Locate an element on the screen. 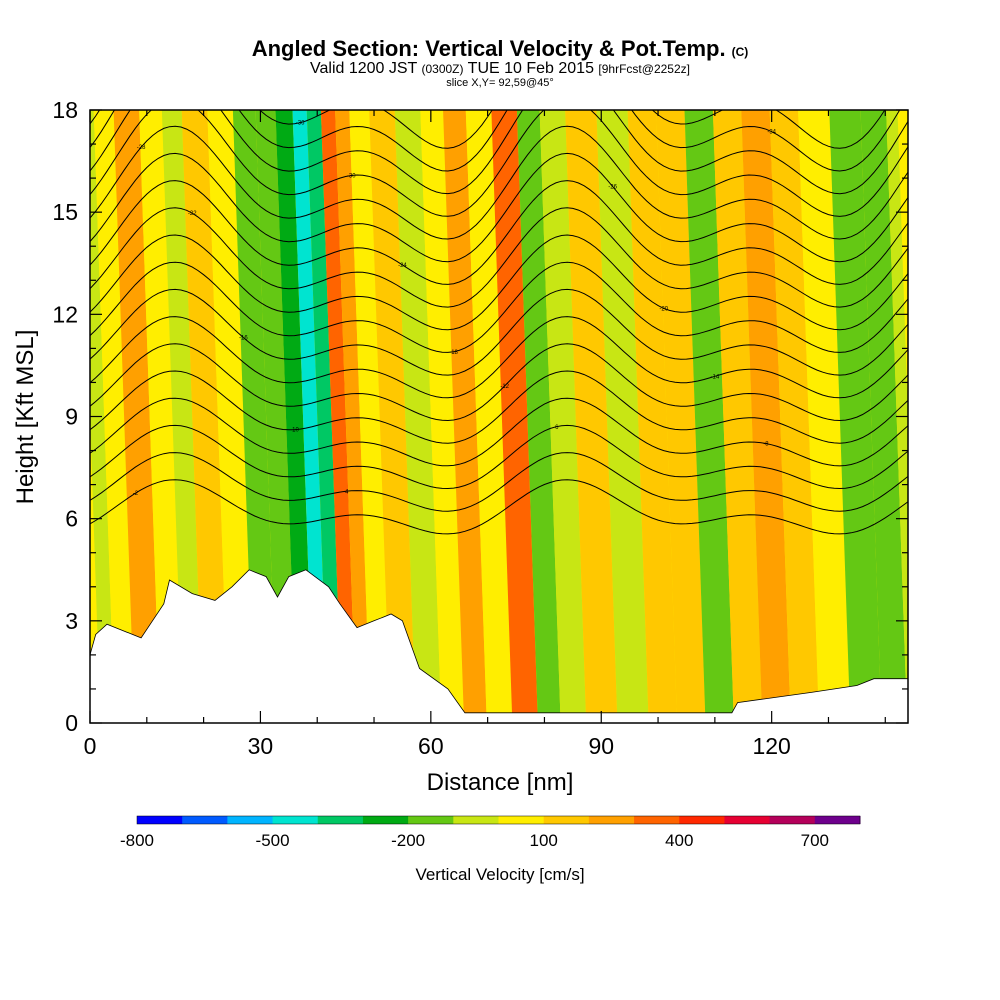 This screenshot has width=1000, height=1000. colorbar-label: Vertical Velocity [cm/s] is located at coordinates (499, 874).